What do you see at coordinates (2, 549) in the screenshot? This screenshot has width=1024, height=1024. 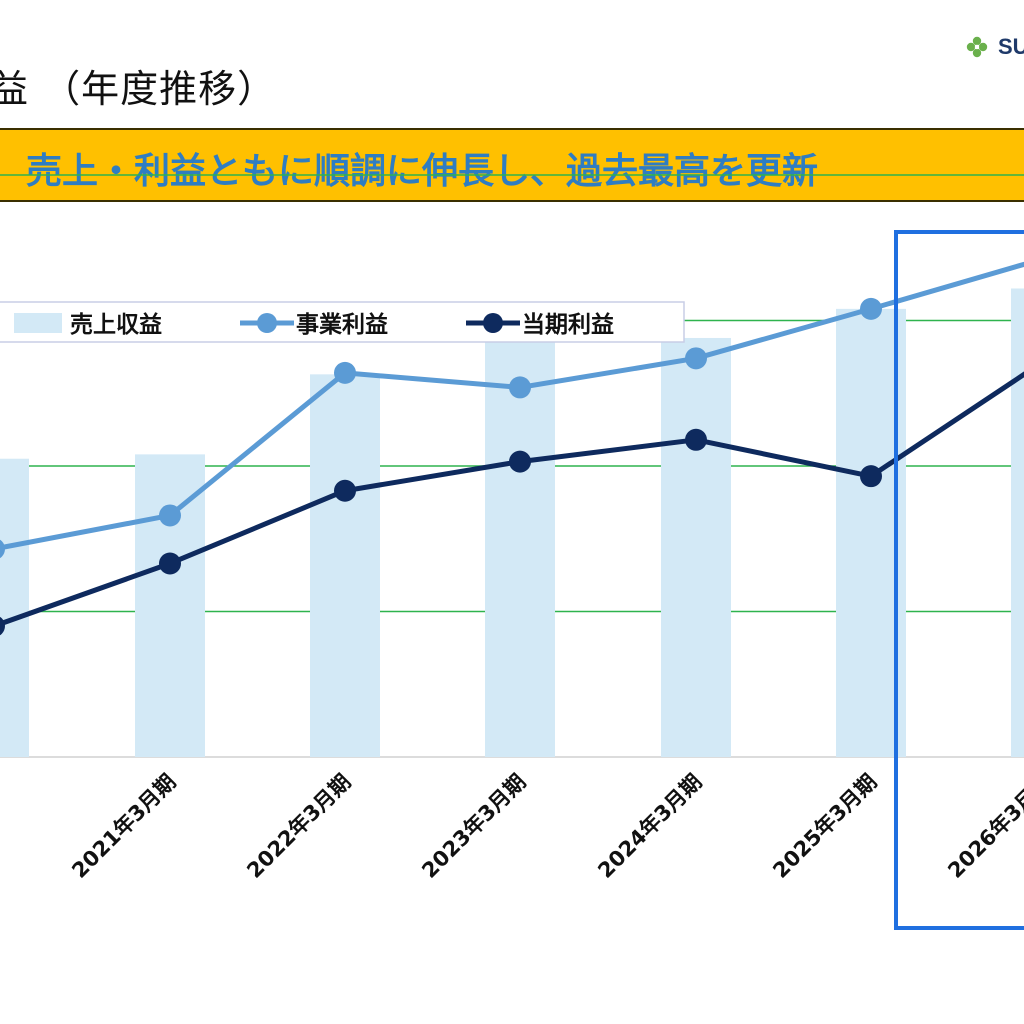 I see `point-事業利益-0` at bounding box center [2, 549].